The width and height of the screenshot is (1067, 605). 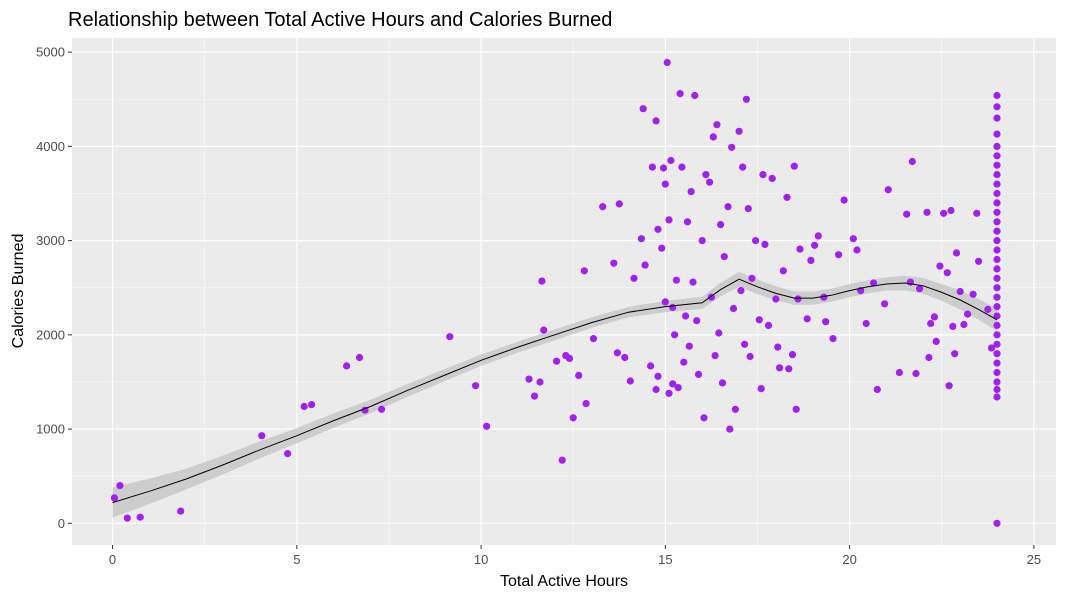 I want to click on x-axis-ticks: 0 5 10 15 20 25, so click(x=575, y=556).